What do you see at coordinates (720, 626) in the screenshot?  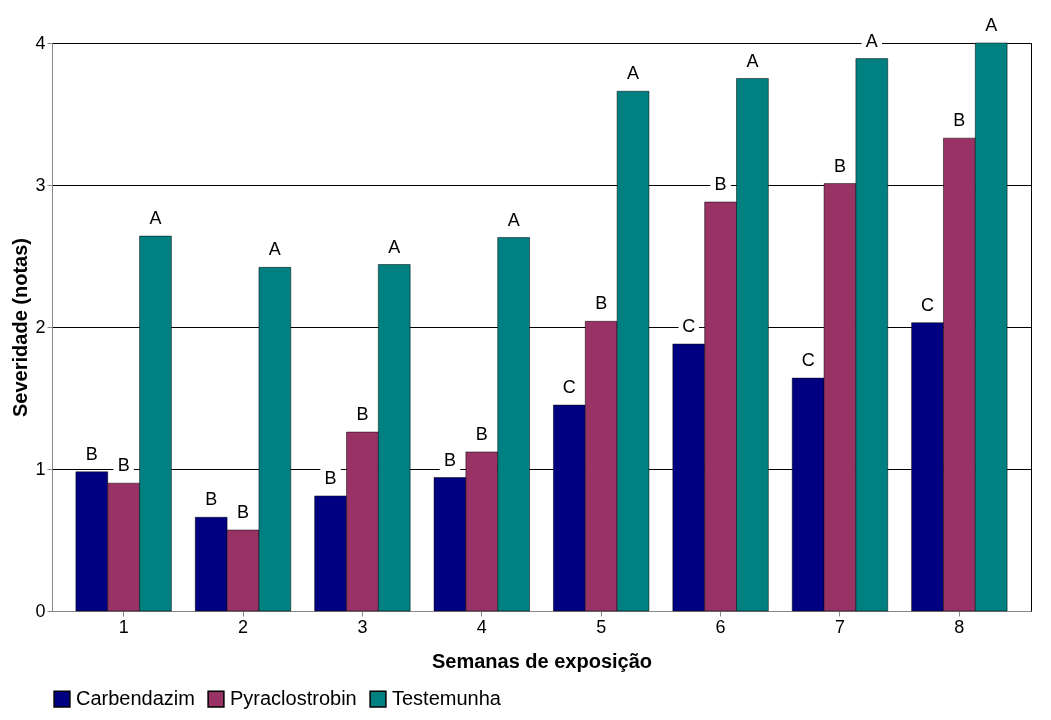 I see `x-tick-label: 6` at bounding box center [720, 626].